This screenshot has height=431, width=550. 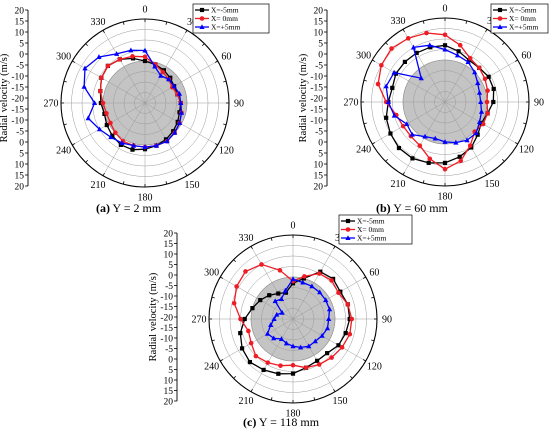 I want to click on polar-grid, so click(x=445, y=102).